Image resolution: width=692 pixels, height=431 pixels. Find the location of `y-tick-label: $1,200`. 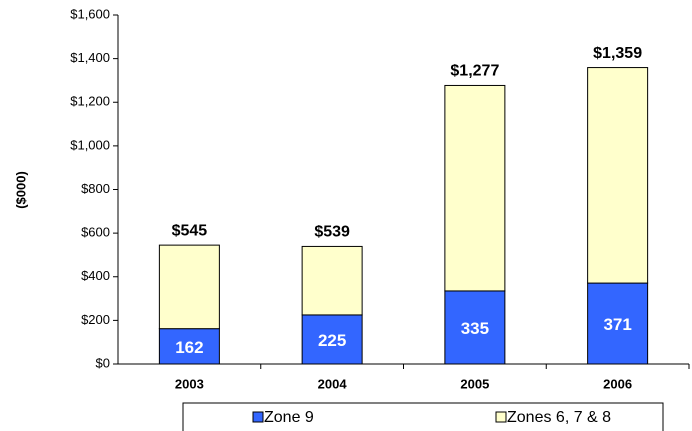

y-tick-label: $1,200 is located at coordinates (90, 101).